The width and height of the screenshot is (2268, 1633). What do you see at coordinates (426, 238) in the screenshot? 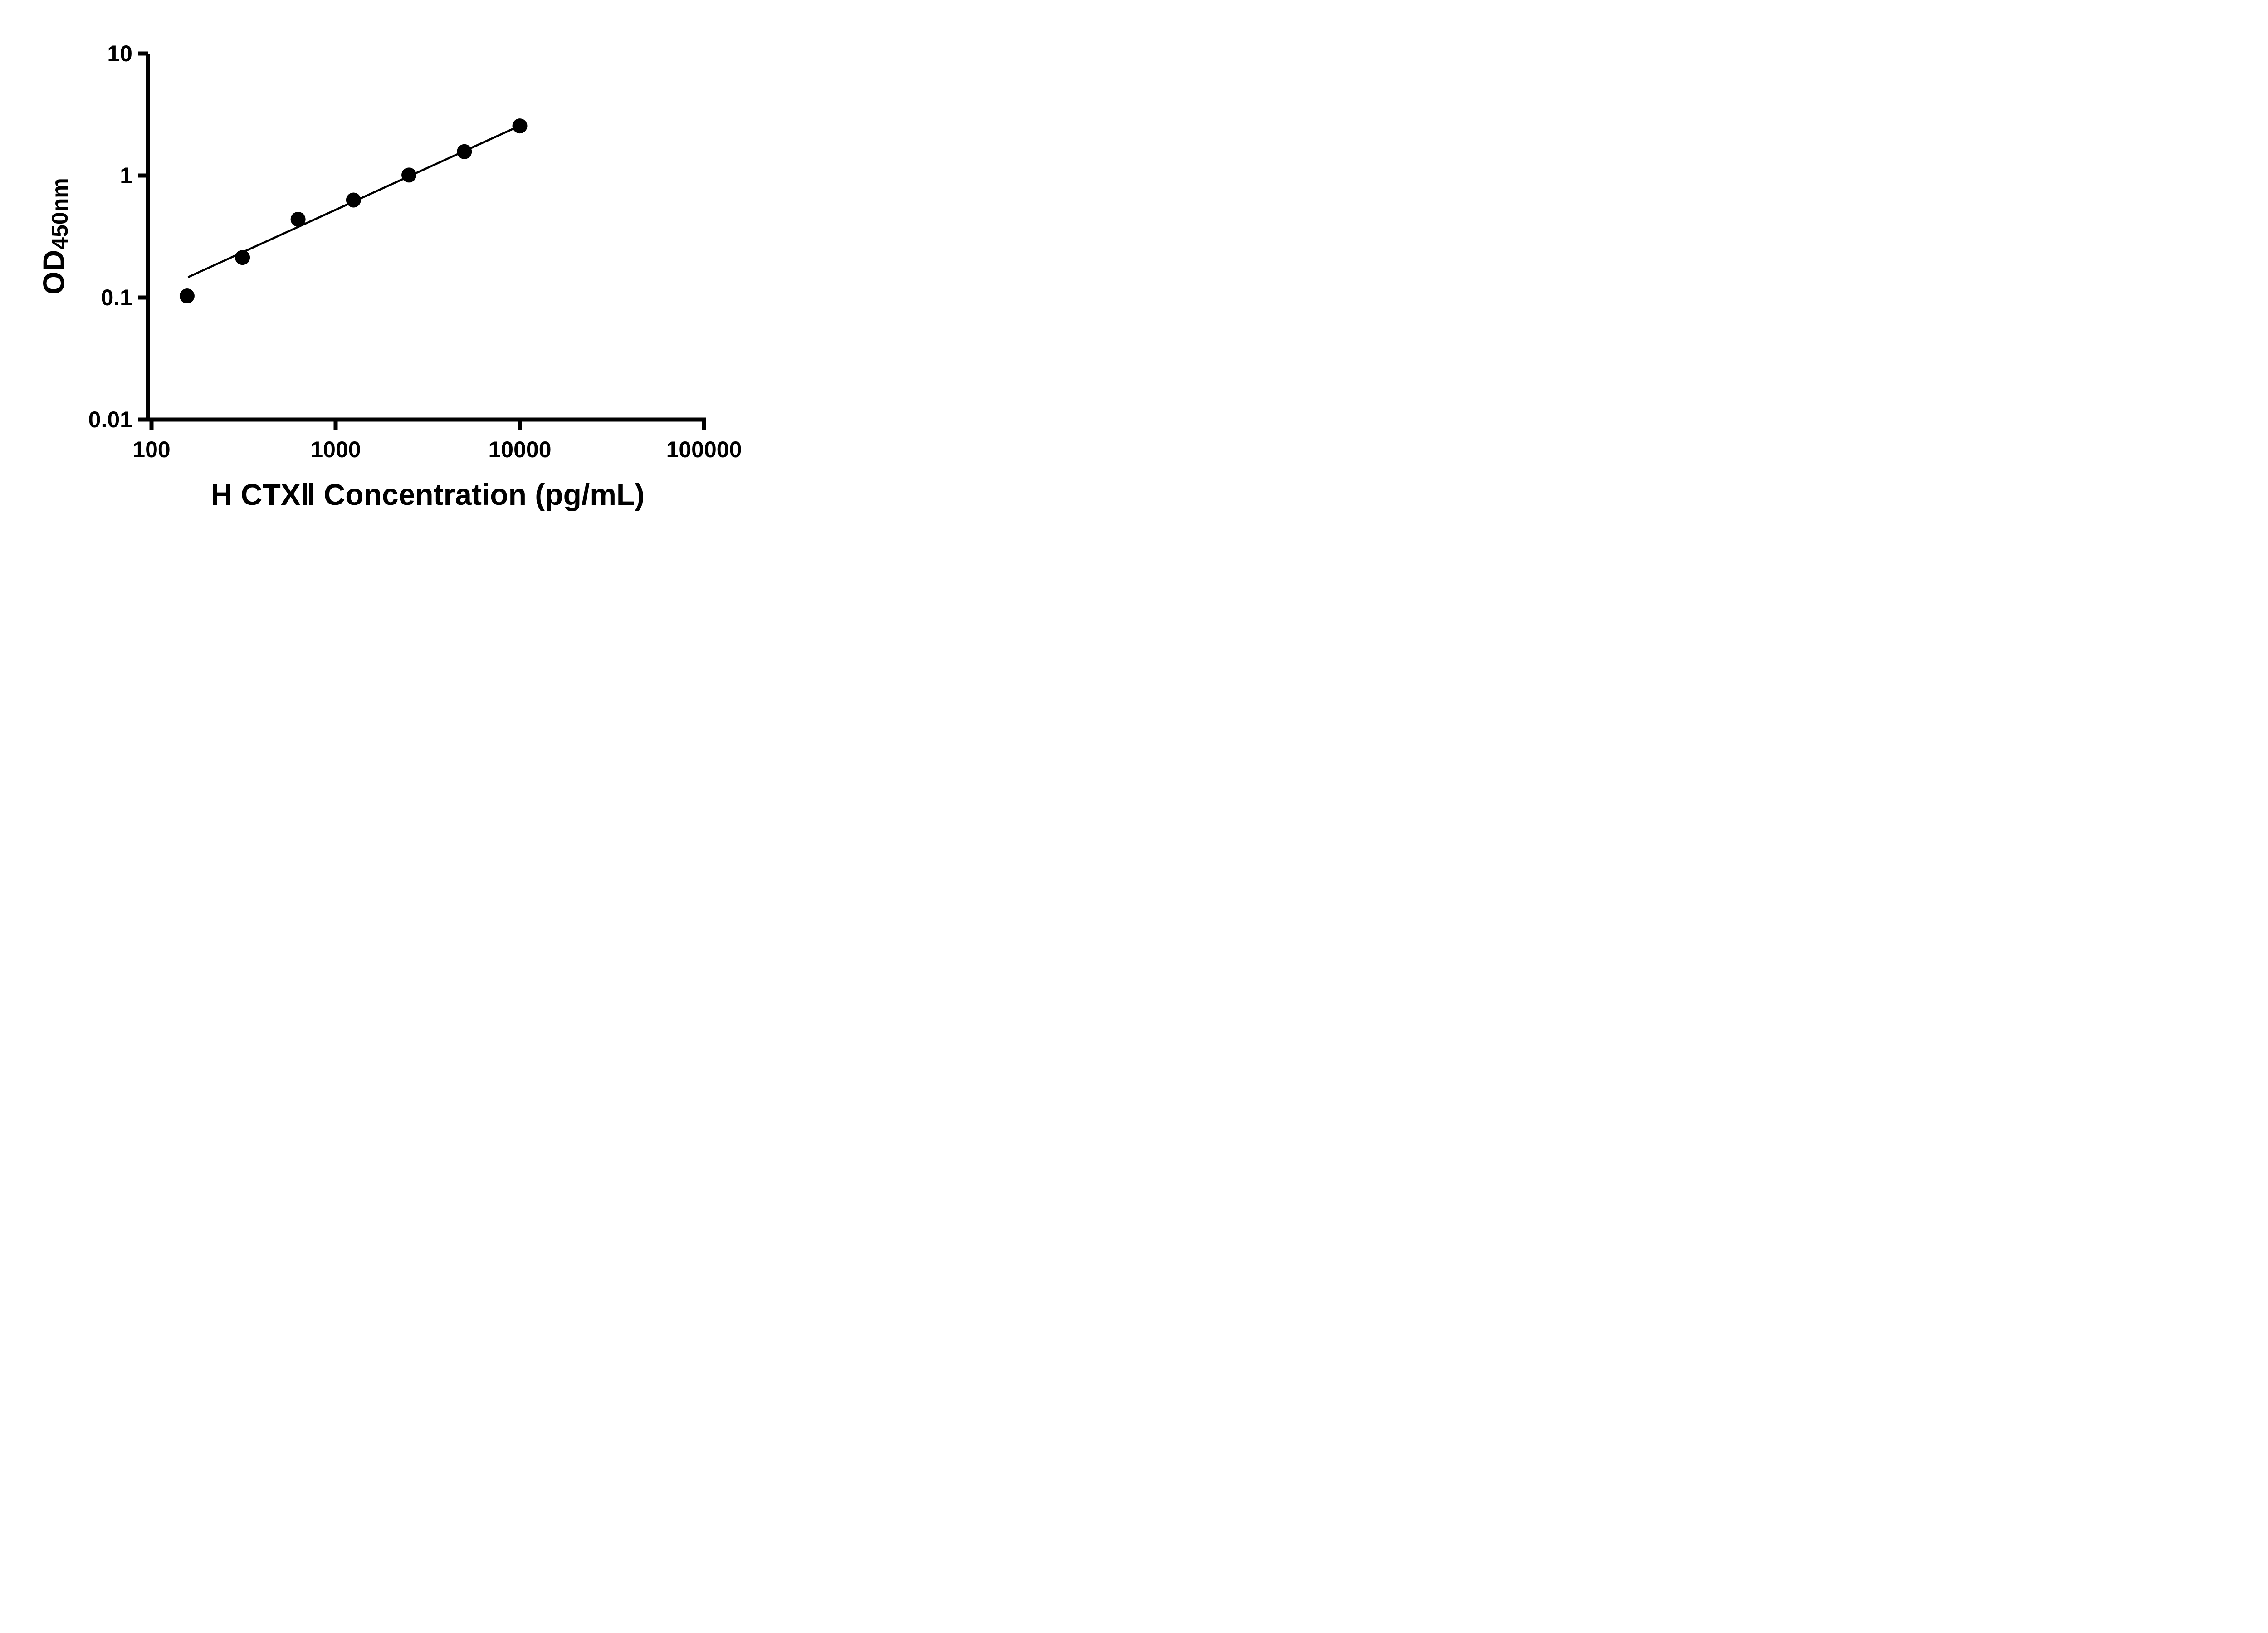
I see `axis-frame` at bounding box center [426, 238].